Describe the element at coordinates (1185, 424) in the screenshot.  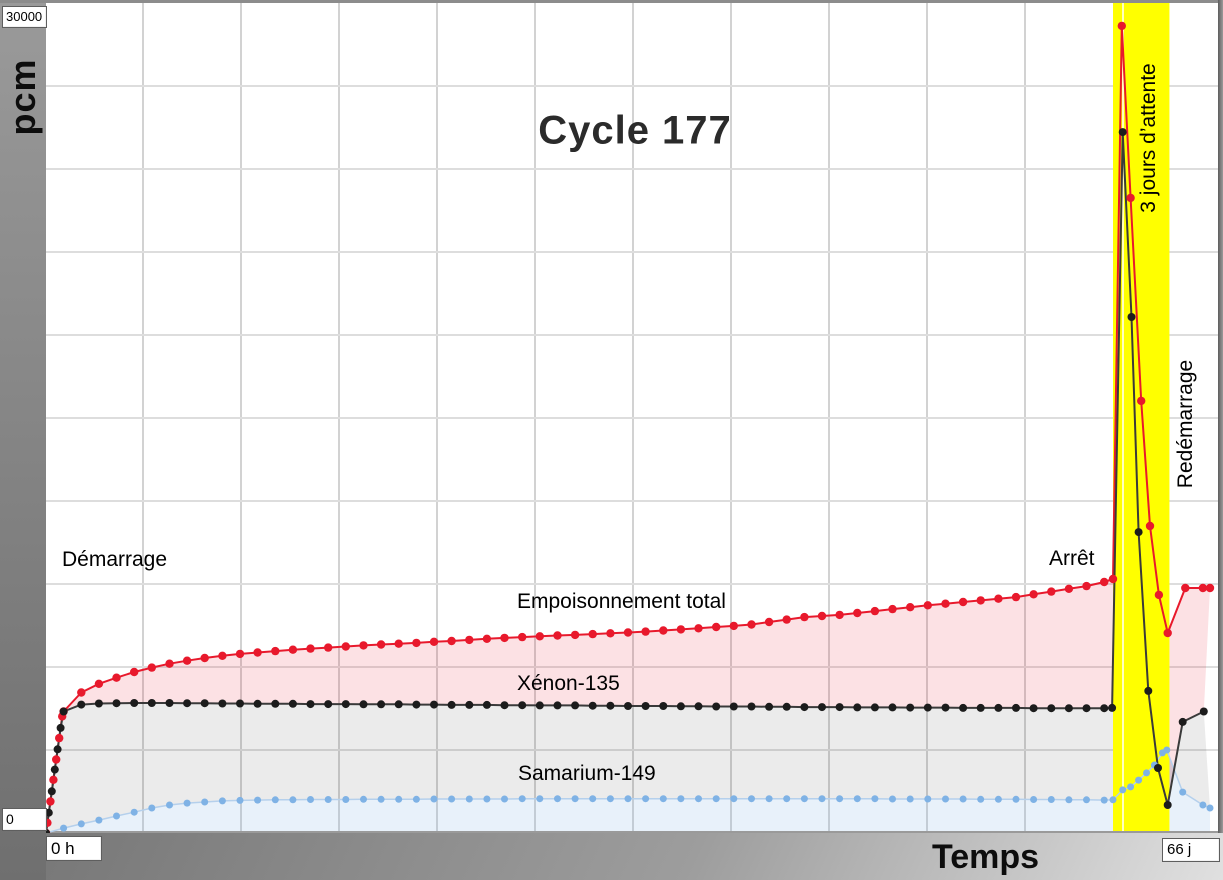
I see `annotation-restart: Redémarrage` at that location.